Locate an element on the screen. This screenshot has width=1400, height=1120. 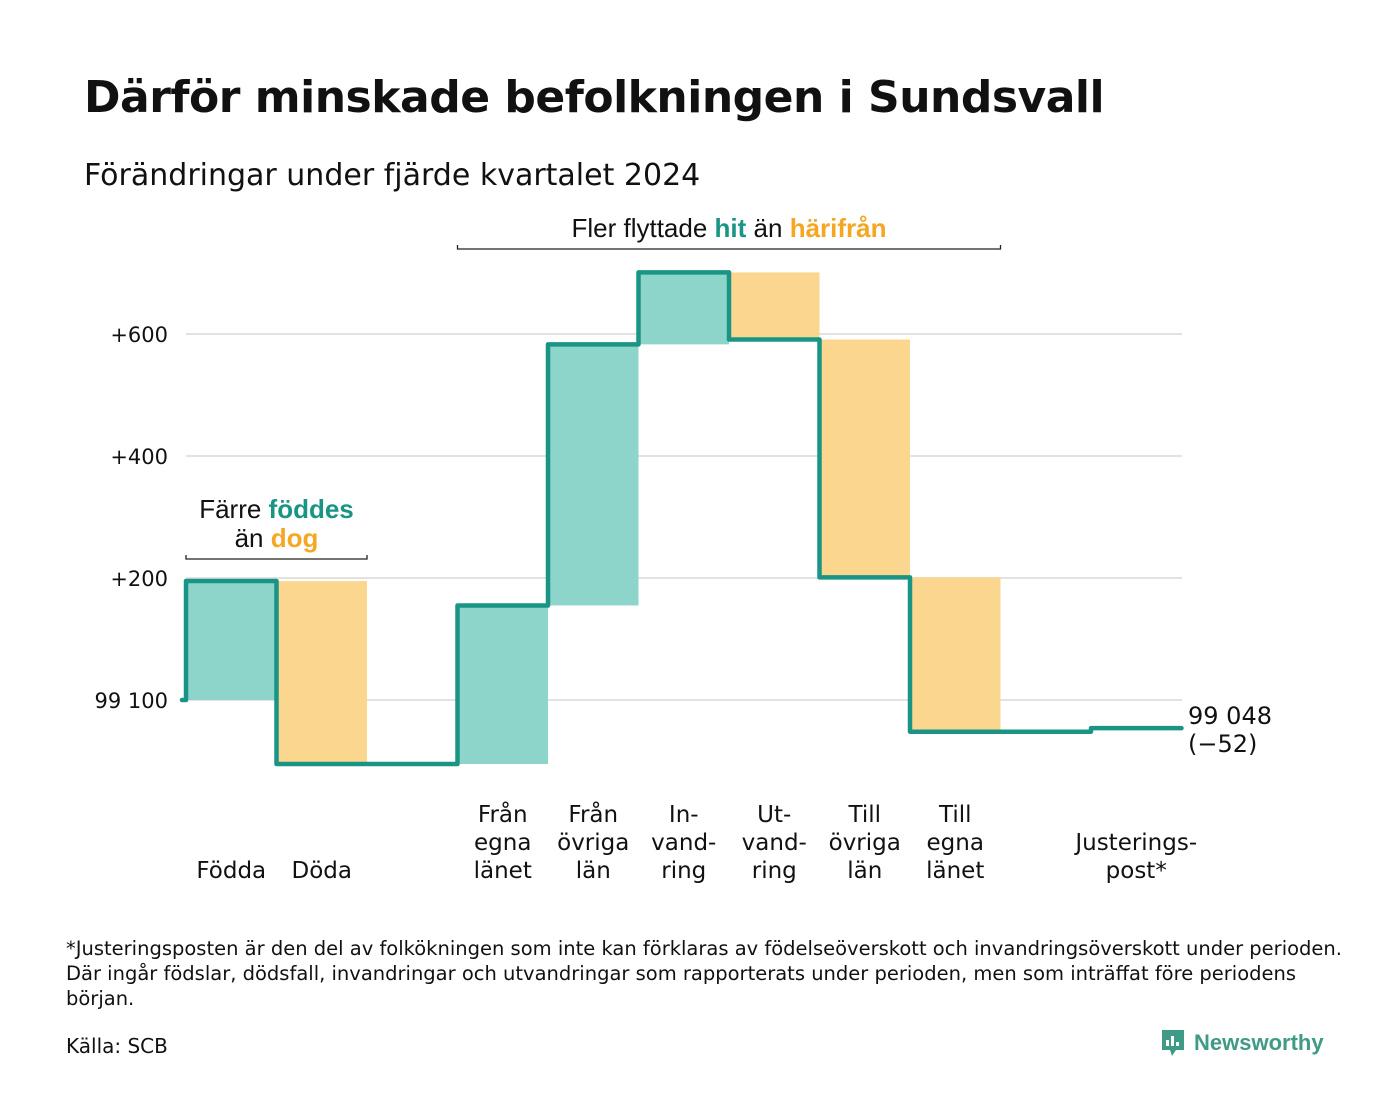
annotation-text-part: hit is located at coordinates (731, 228).